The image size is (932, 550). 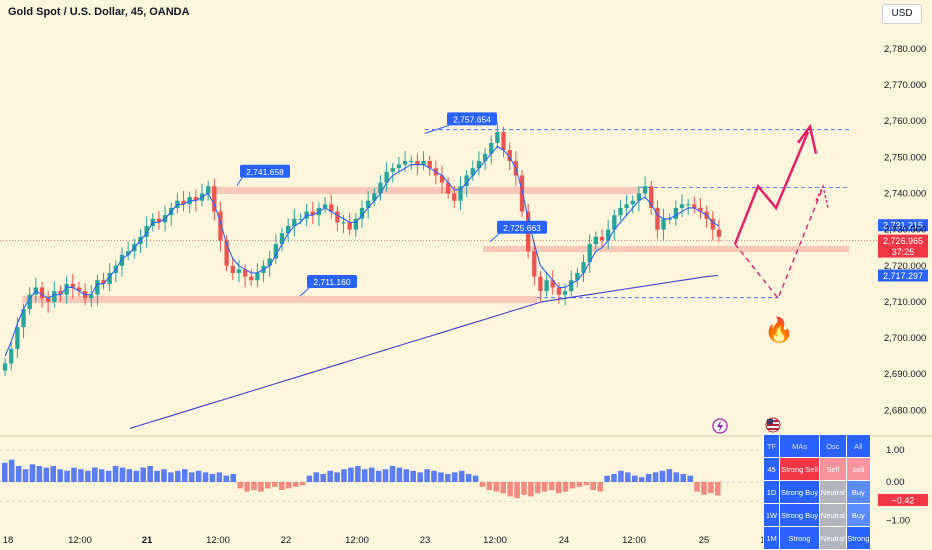 What do you see at coordinates (895, 450) in the screenshot?
I see `osc-tick-label: 1.00` at bounding box center [895, 450].